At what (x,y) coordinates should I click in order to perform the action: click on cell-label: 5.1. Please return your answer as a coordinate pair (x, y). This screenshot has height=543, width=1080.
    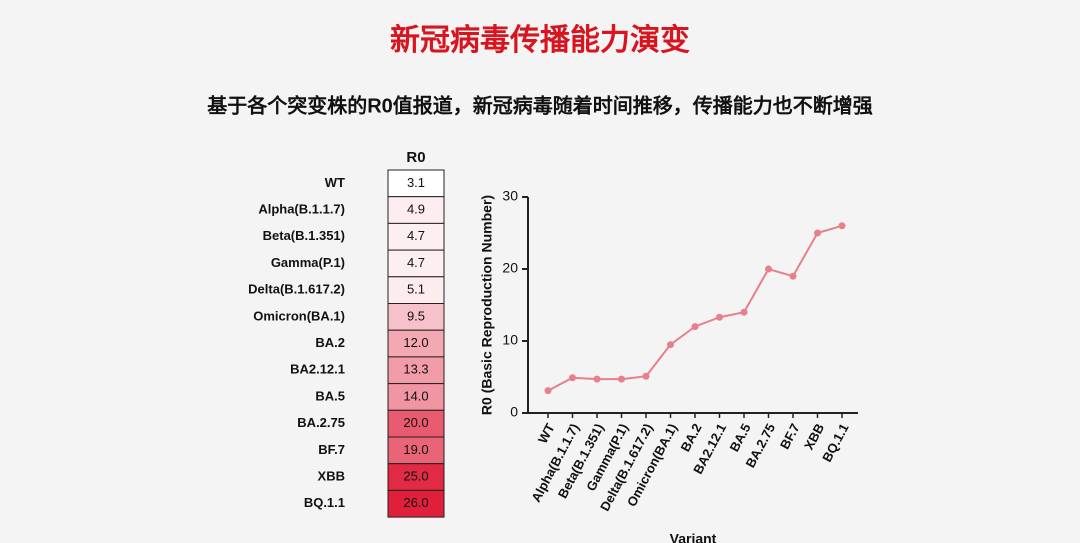
    Looking at the image, I should click on (416, 289).